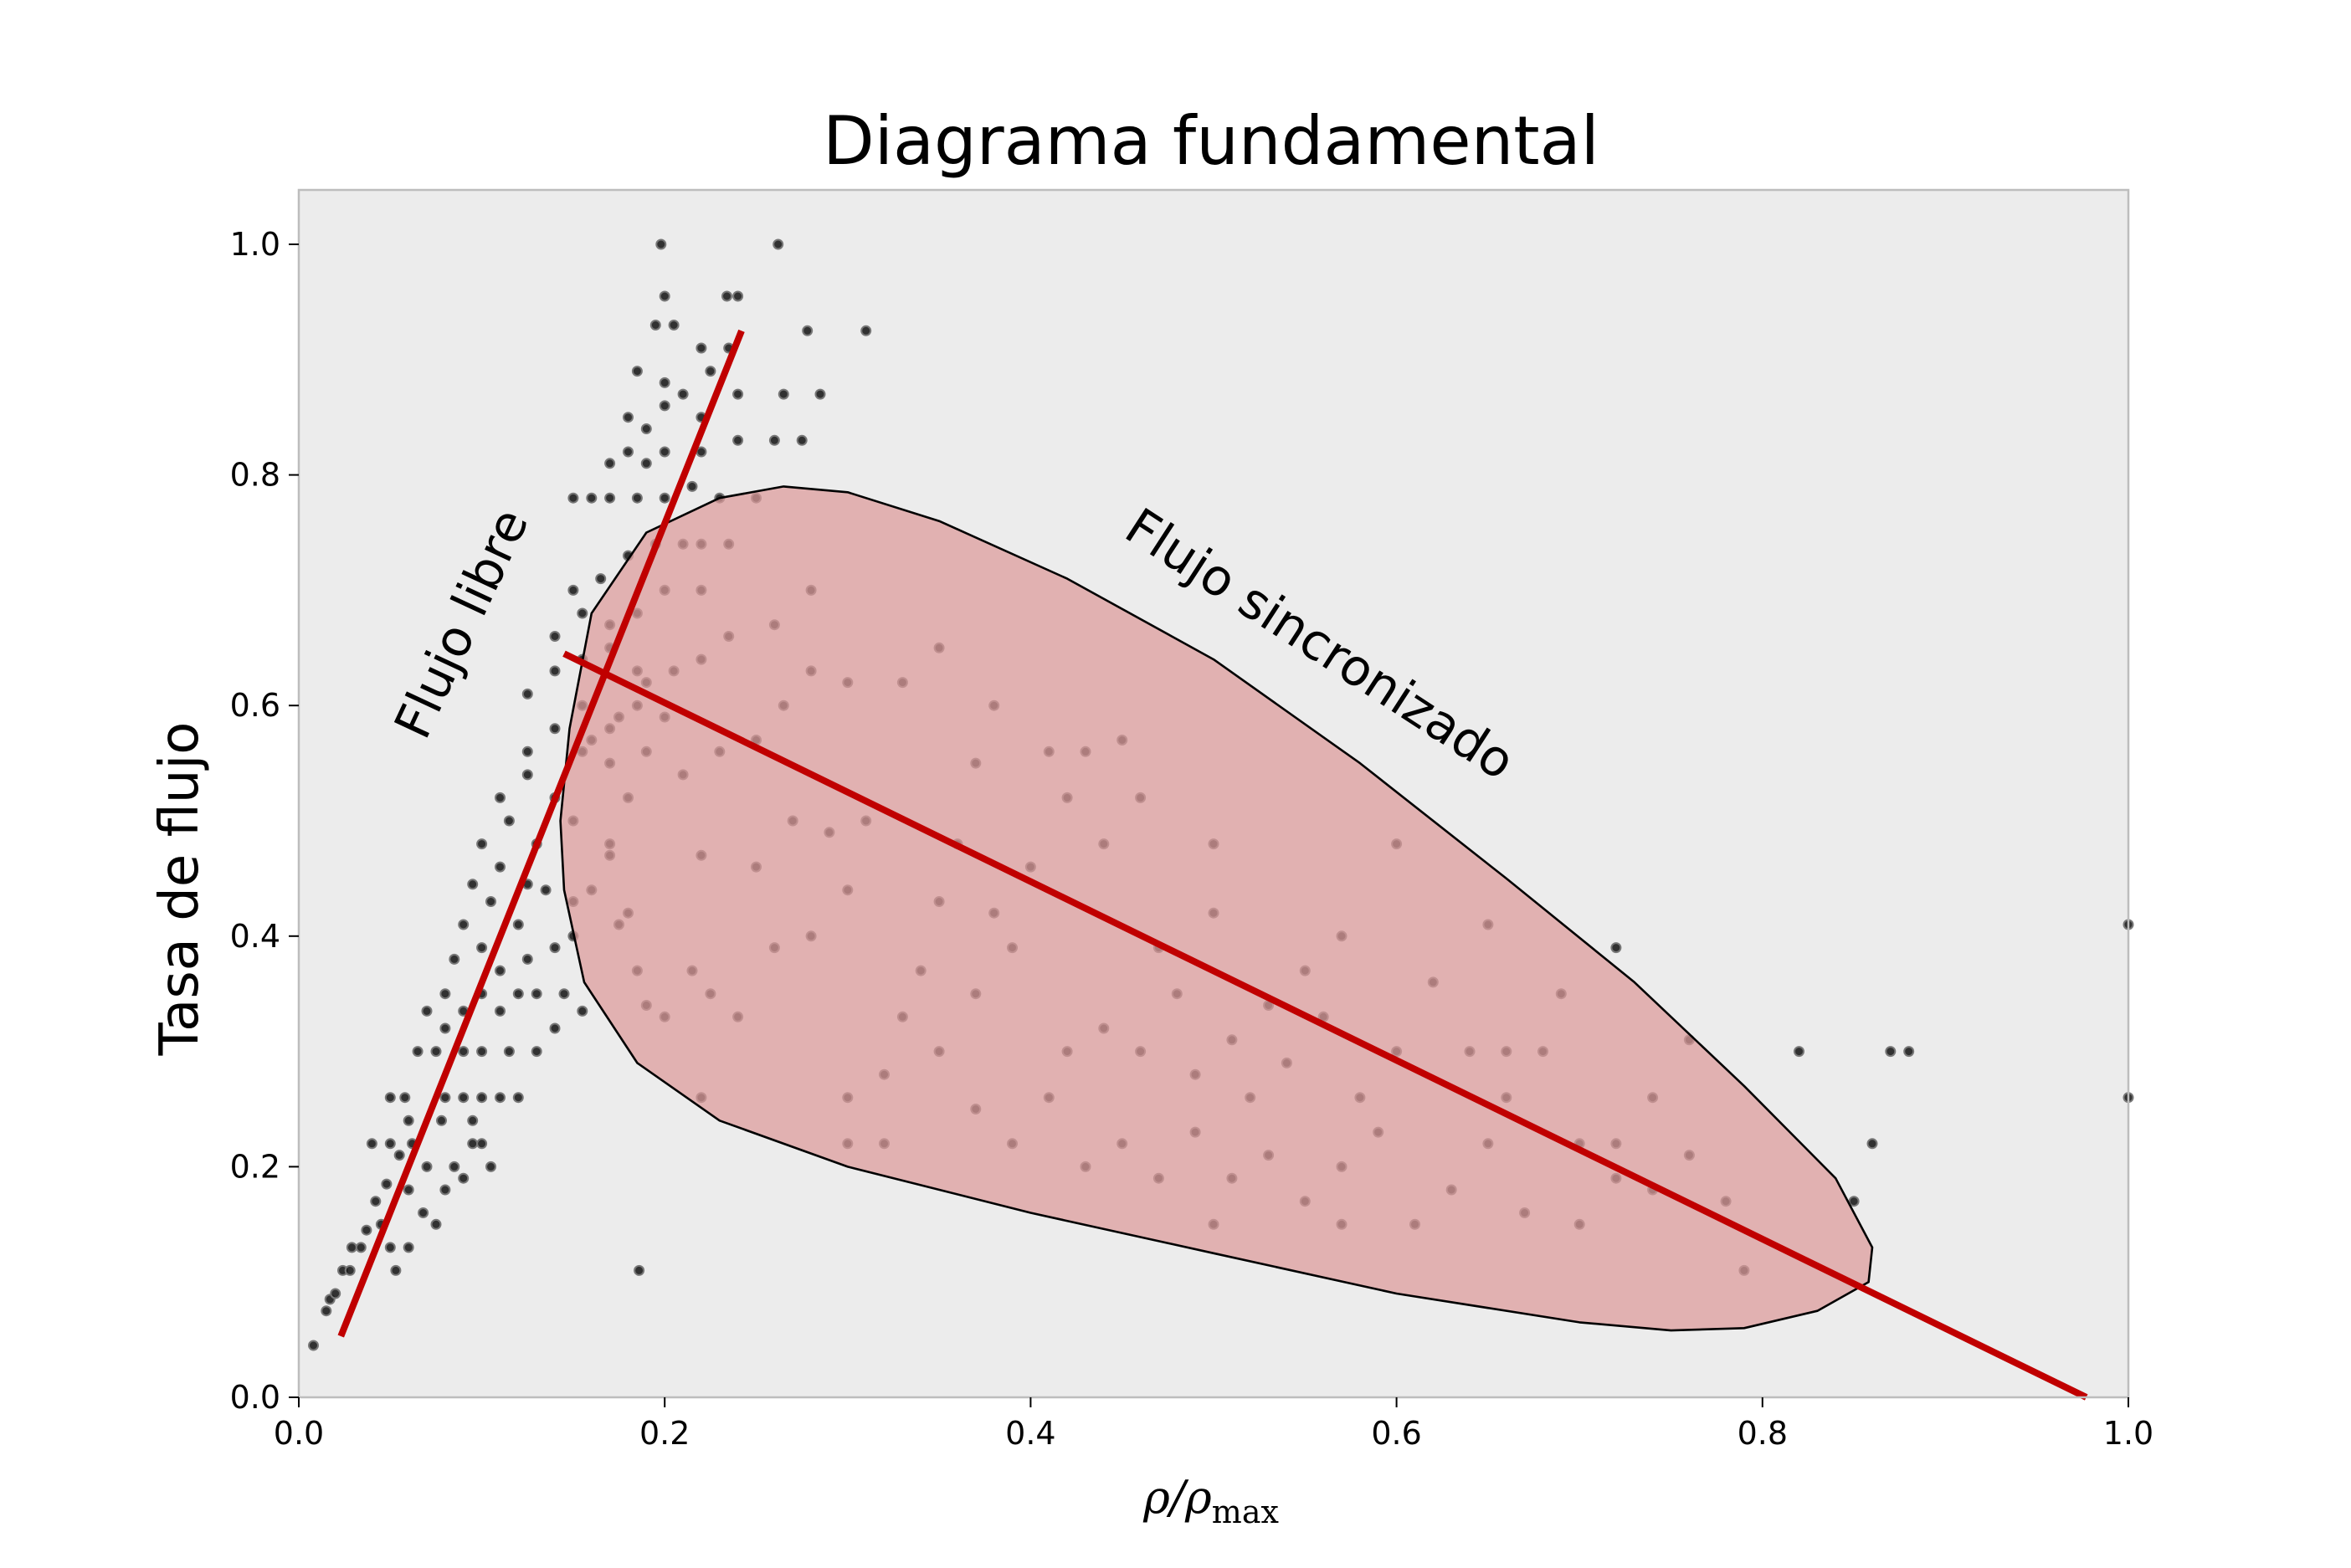 This screenshot has height=1568, width=2351. What do you see at coordinates (255, 1167) in the screenshot?
I see `y-tick-label: 0.2` at bounding box center [255, 1167].